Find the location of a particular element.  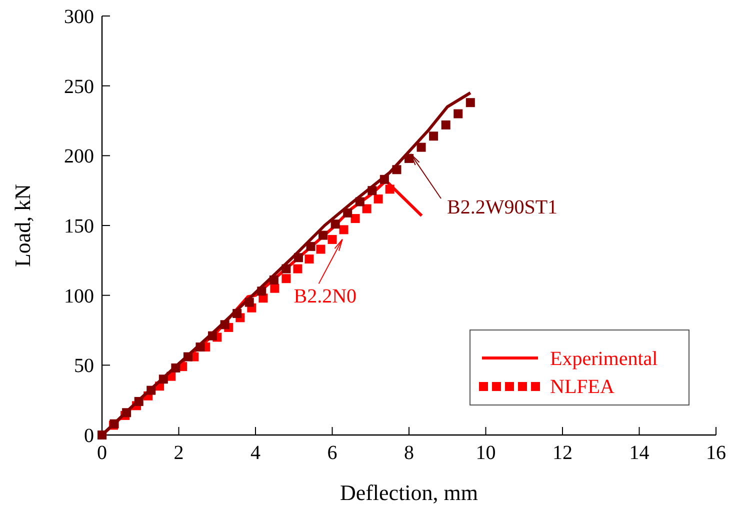

x-tick-label: 10 is located at coordinates (486, 453).